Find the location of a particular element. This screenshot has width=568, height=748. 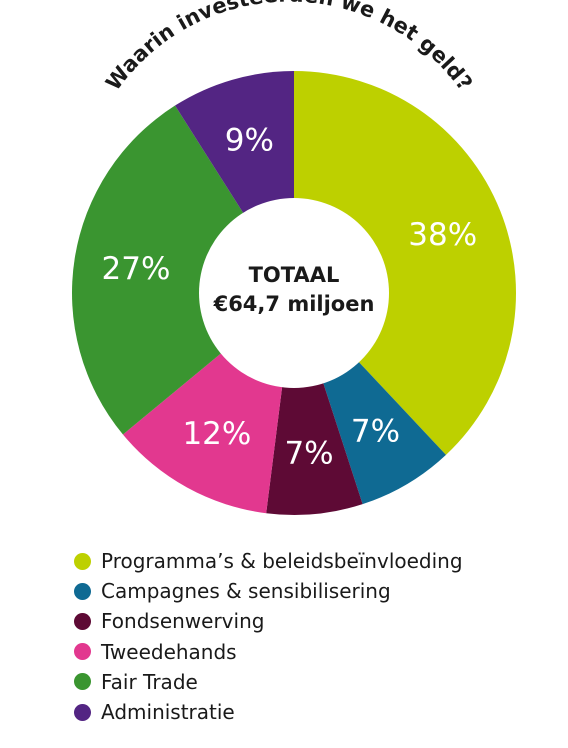

legend-label: Programma’s & beleidsbeïnvloeding is located at coordinates (282, 561).